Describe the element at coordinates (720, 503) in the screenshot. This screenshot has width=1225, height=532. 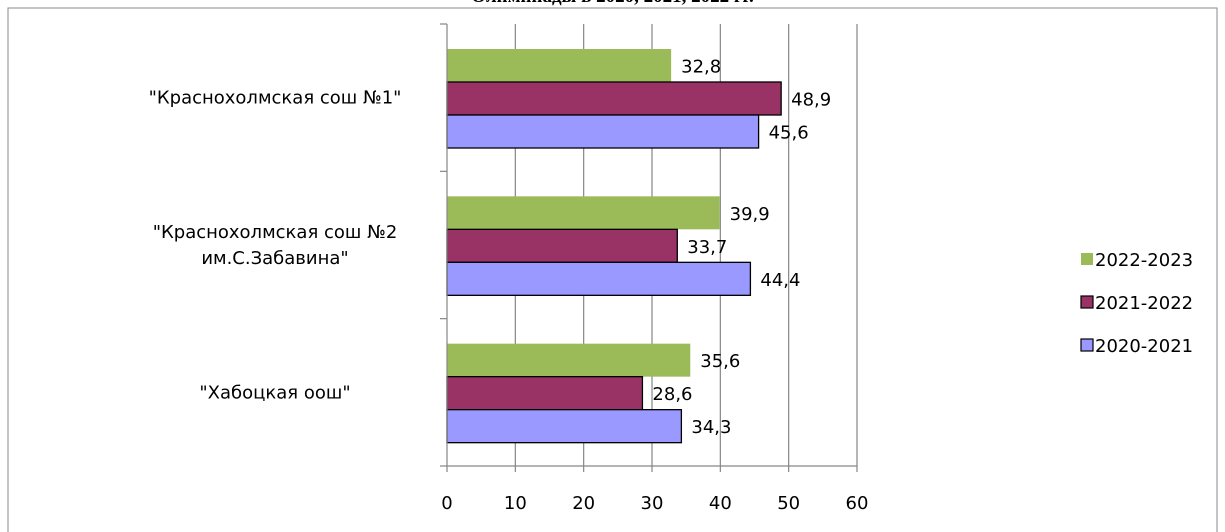
I see `x-tick-label: 40` at that location.